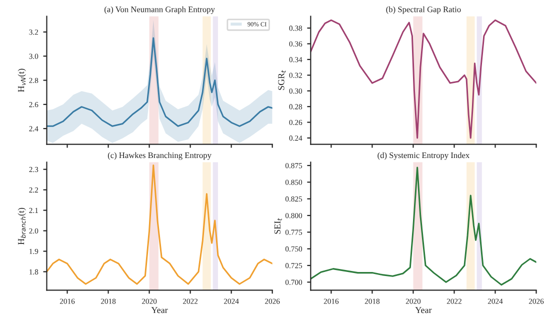 The width and height of the screenshot is (550, 326). Describe the element at coordinates (22, 226) in the screenshot. I see `y-axis-title: H$_{branch}$(t)` at that location.